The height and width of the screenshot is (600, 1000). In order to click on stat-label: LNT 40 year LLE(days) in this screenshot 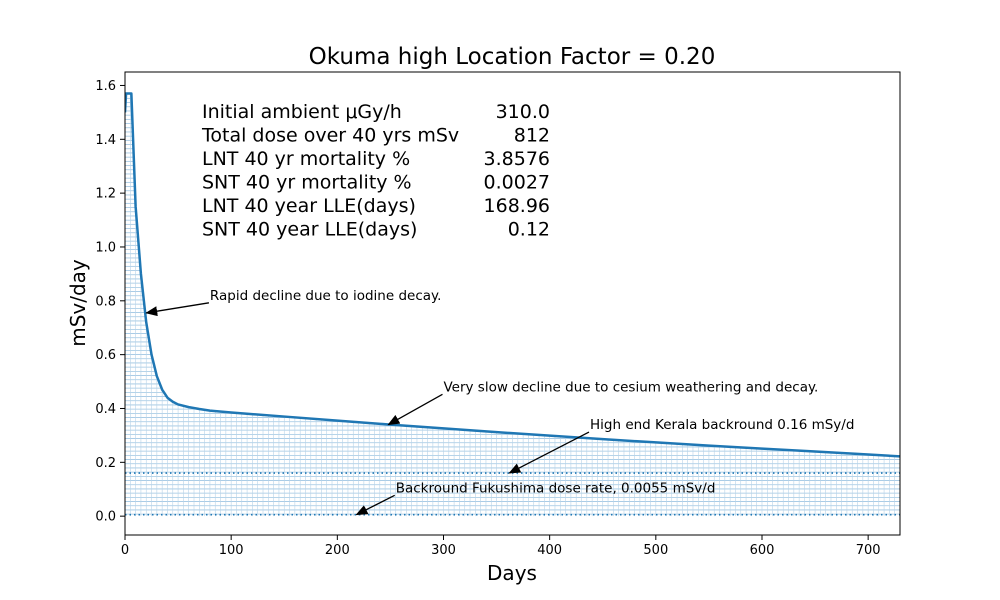, I will do `click(309, 206)`.